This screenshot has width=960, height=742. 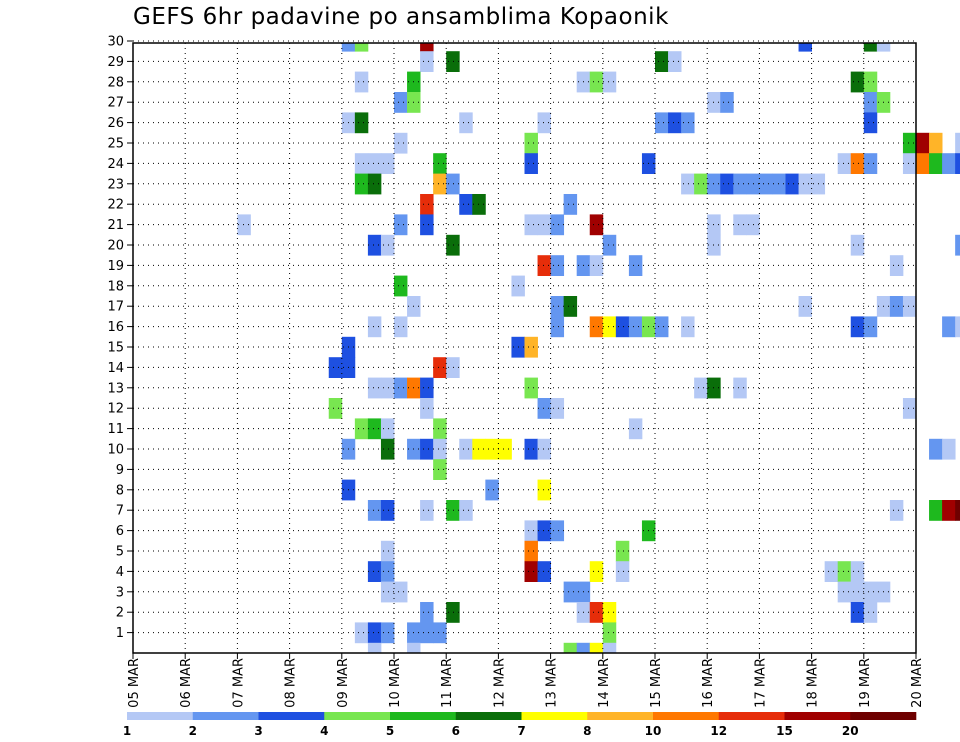 What do you see at coordinates (120, 490) in the screenshot?
I see `y-tick-label: 8` at bounding box center [120, 490].